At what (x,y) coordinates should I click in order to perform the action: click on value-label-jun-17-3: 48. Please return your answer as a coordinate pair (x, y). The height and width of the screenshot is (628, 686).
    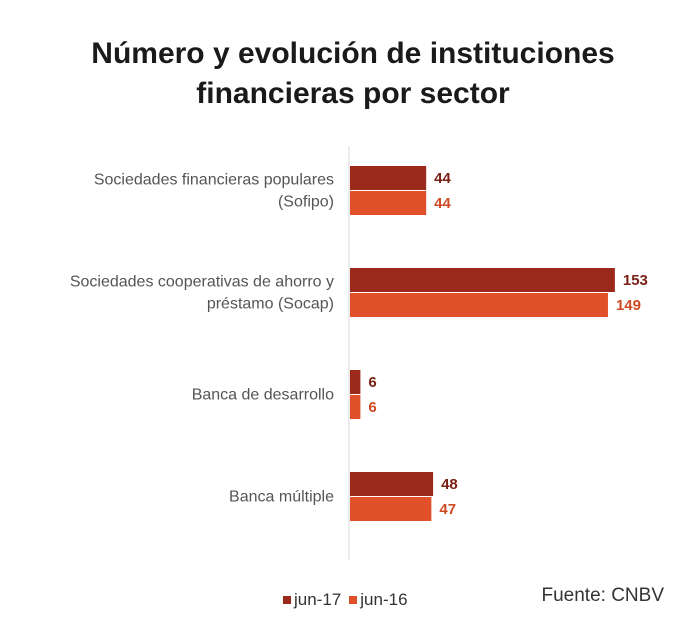
    Looking at the image, I should click on (449, 484).